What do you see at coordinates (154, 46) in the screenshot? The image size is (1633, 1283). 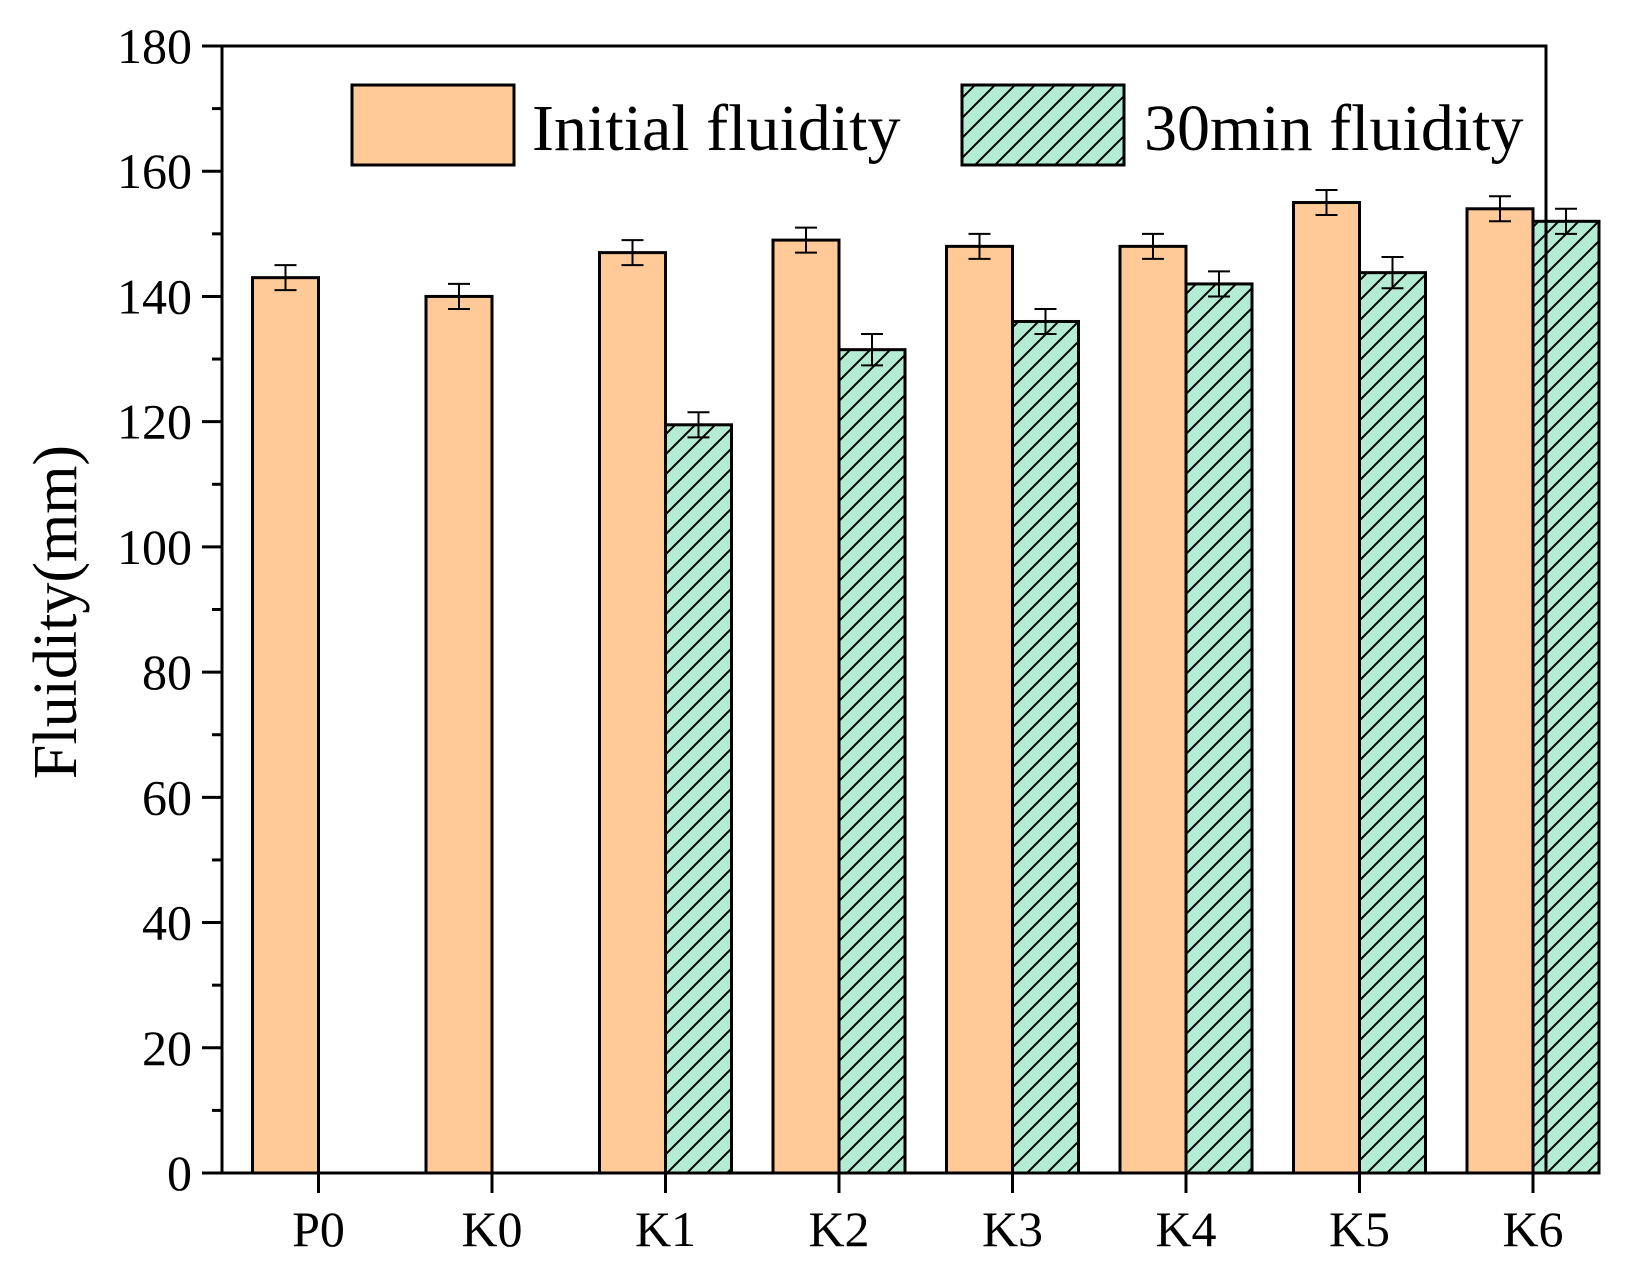 I see `y-tick-label-180: 180` at bounding box center [154, 46].